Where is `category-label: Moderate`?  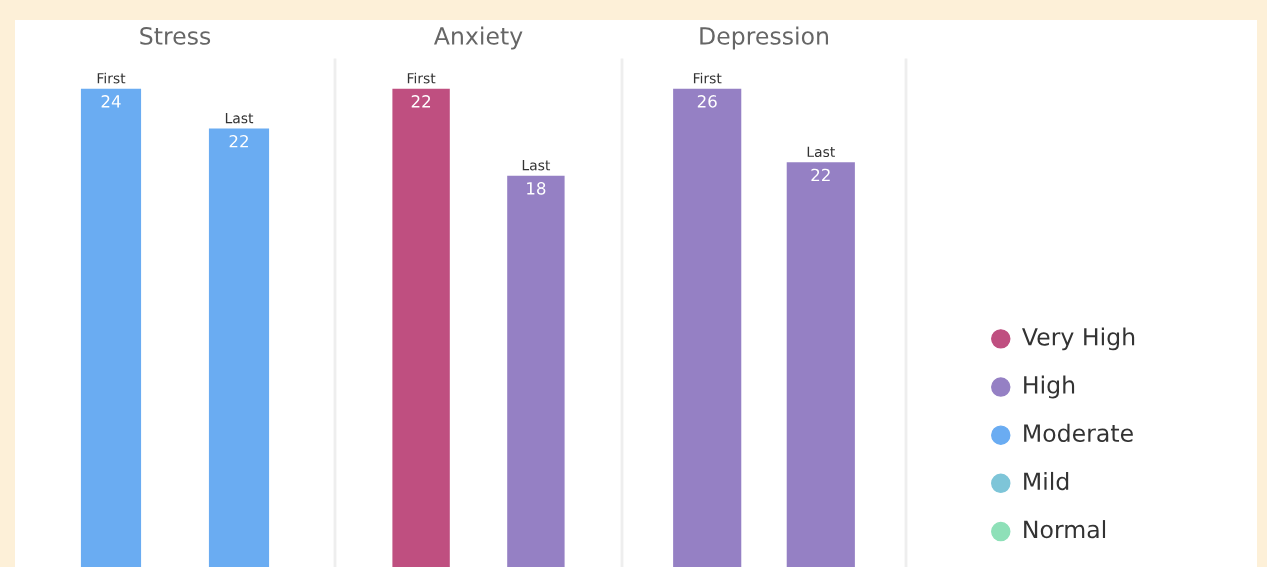
category-label: Moderate is located at coordinates (1078, 433).